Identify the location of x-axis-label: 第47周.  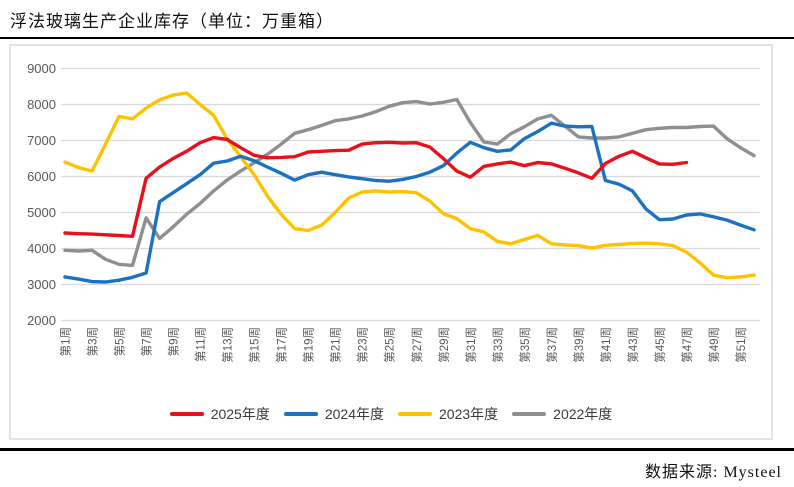
(687, 345).